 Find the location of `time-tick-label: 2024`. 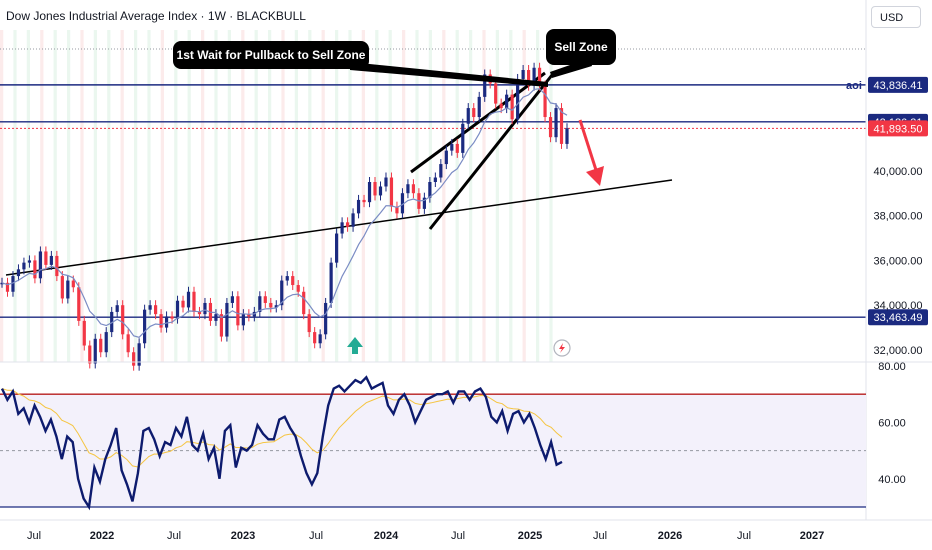

time-tick-label: 2024 is located at coordinates (386, 536).